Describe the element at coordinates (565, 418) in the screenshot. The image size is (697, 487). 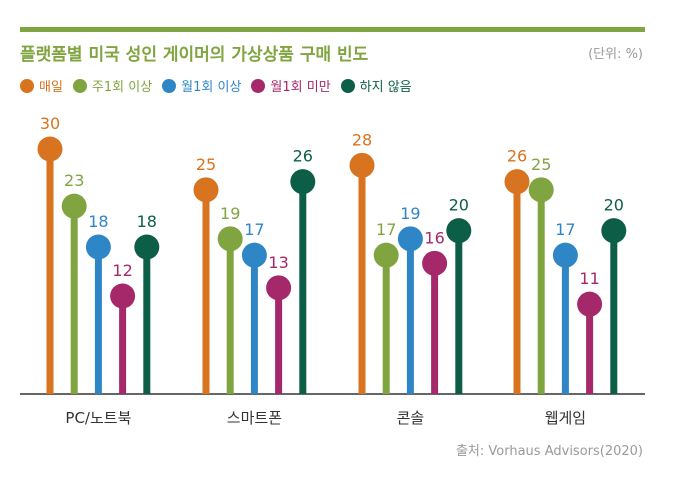
I see `category-label: 웹게임` at that location.